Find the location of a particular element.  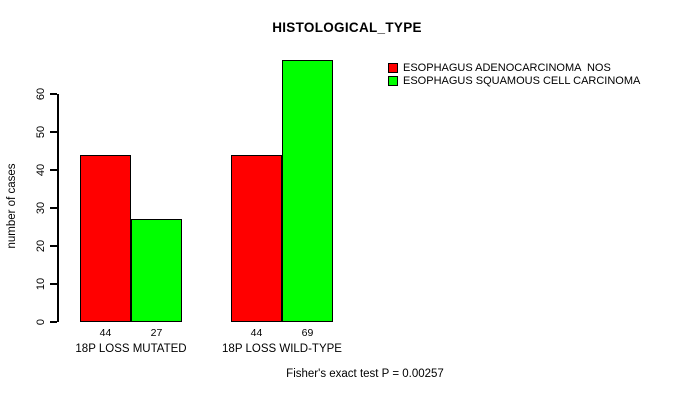

y-axis-line is located at coordinates (58, 208).